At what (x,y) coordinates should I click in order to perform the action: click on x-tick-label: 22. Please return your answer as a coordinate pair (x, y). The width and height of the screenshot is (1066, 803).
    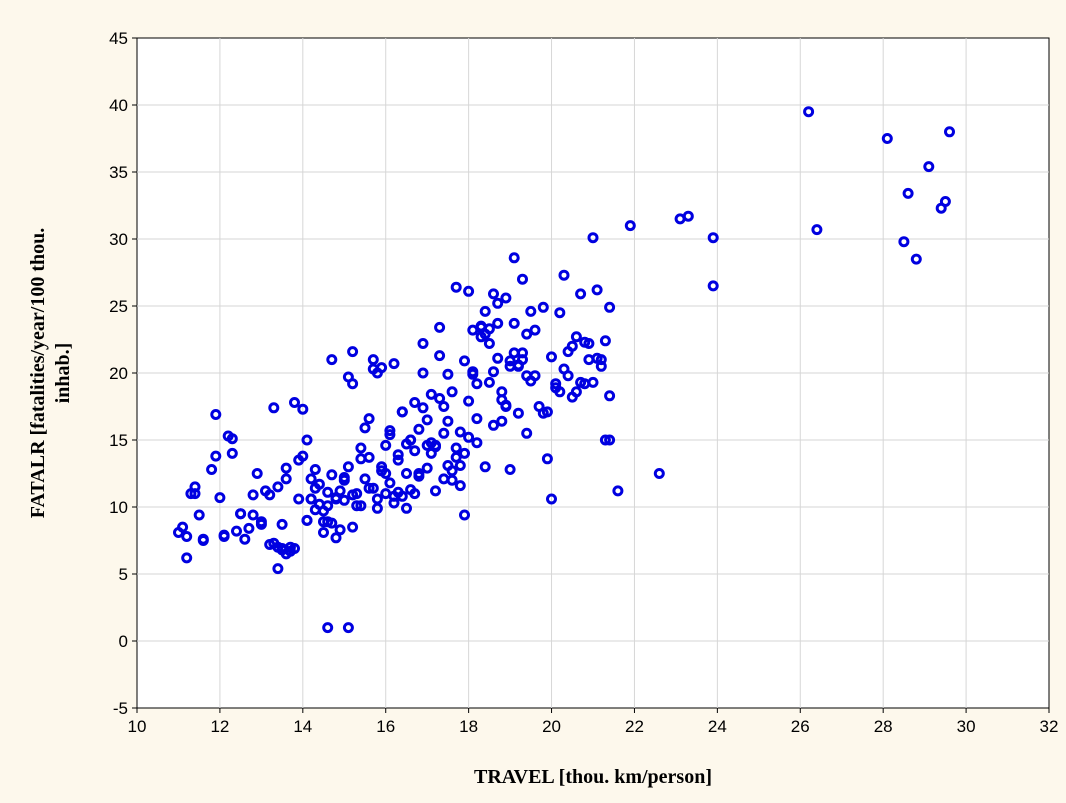
    Looking at the image, I should click on (634, 726).